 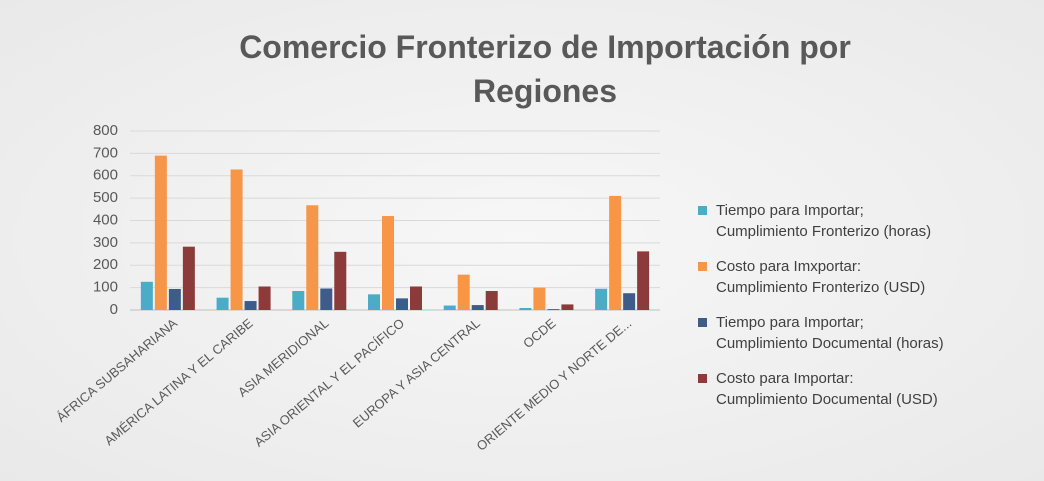 I want to click on x-tick-label: AMÉRICA LATINA Y EL CARIBE, so click(x=178, y=381).